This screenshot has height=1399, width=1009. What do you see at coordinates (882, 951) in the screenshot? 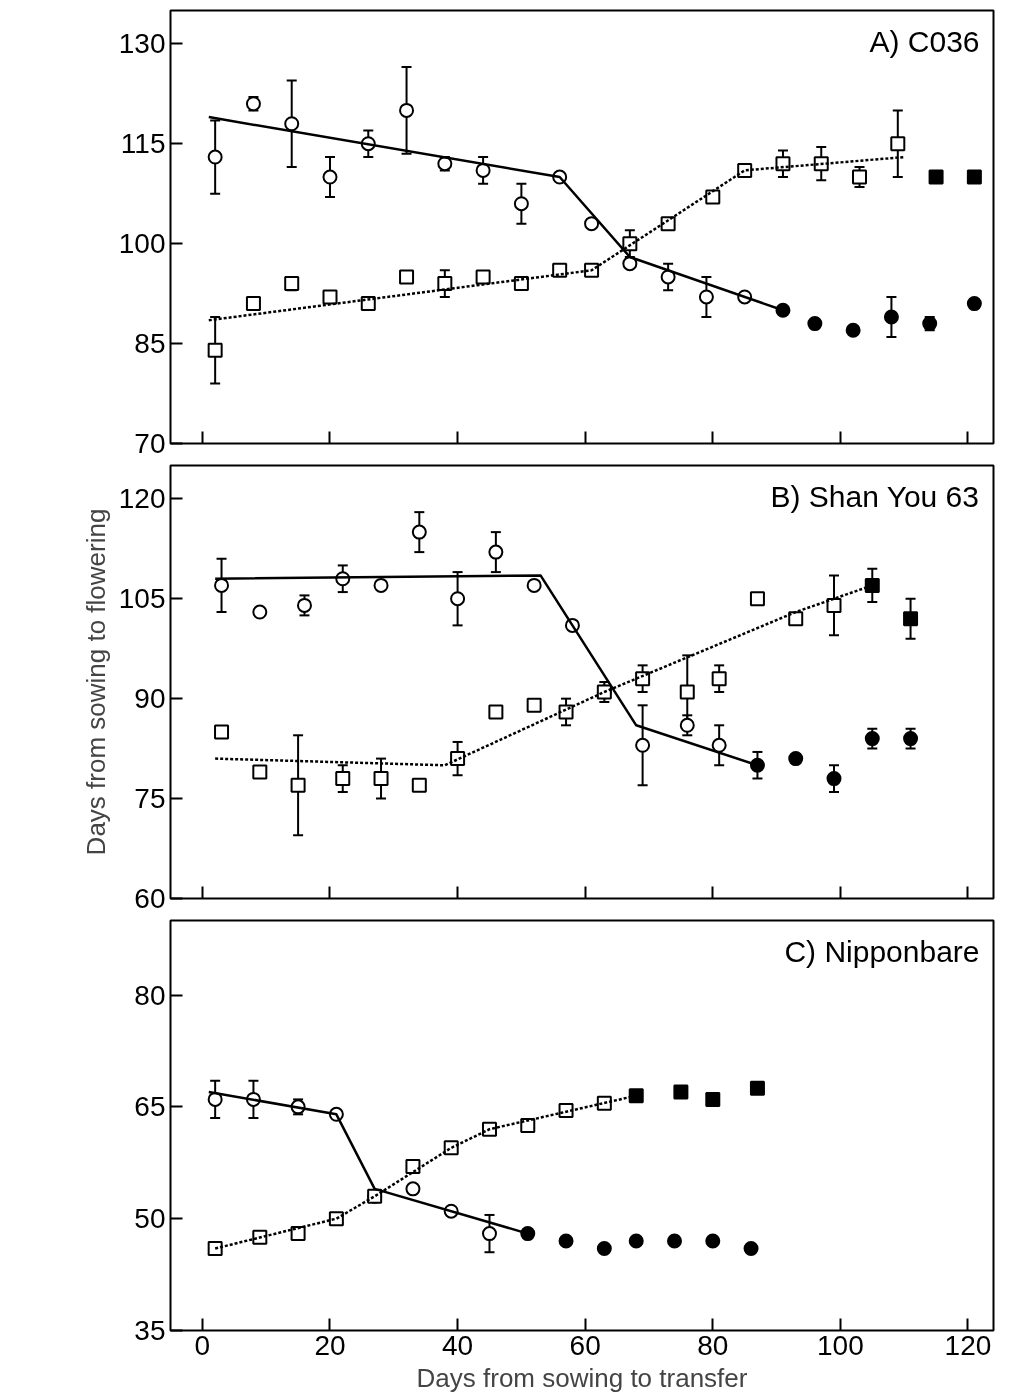
I see `text: C) Nipponbare` at bounding box center [882, 951].